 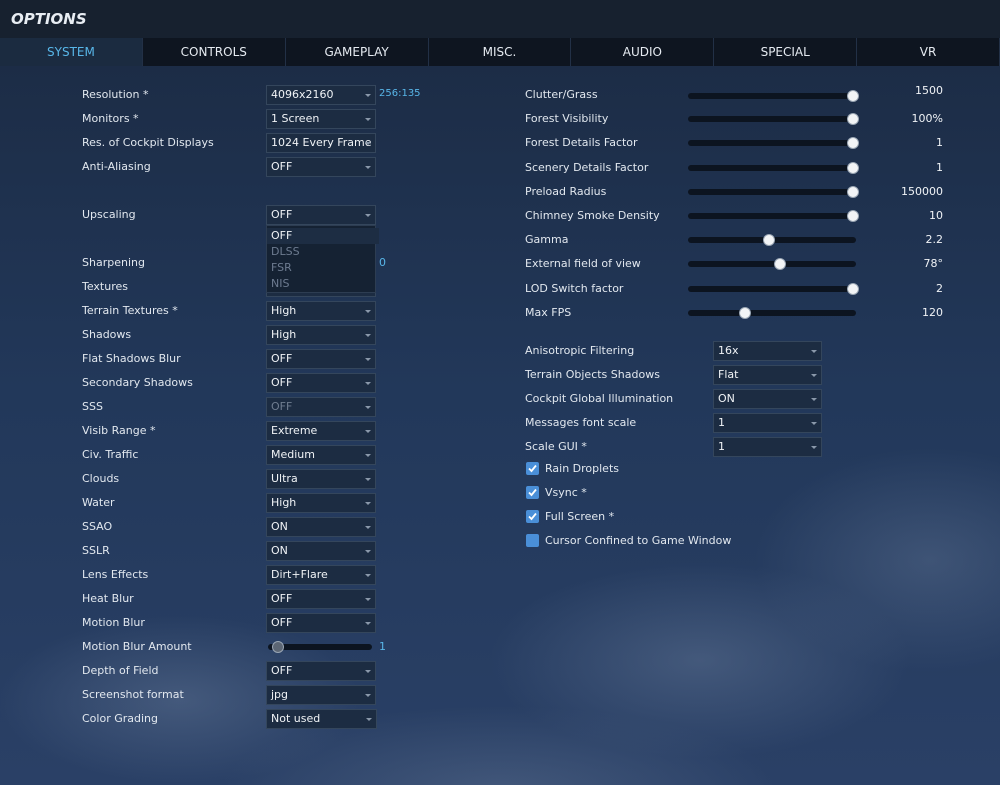 I want to click on dropdown: Medium, so click(x=321, y=455).